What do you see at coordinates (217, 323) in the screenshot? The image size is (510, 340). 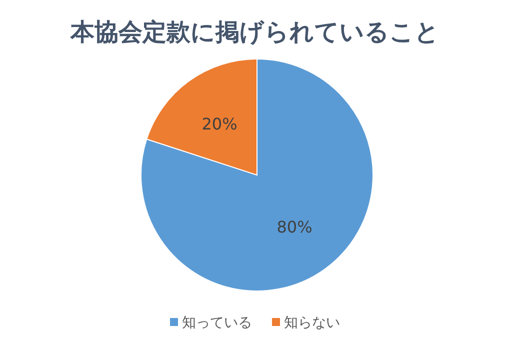 I see `legend-label: 知っている` at bounding box center [217, 323].